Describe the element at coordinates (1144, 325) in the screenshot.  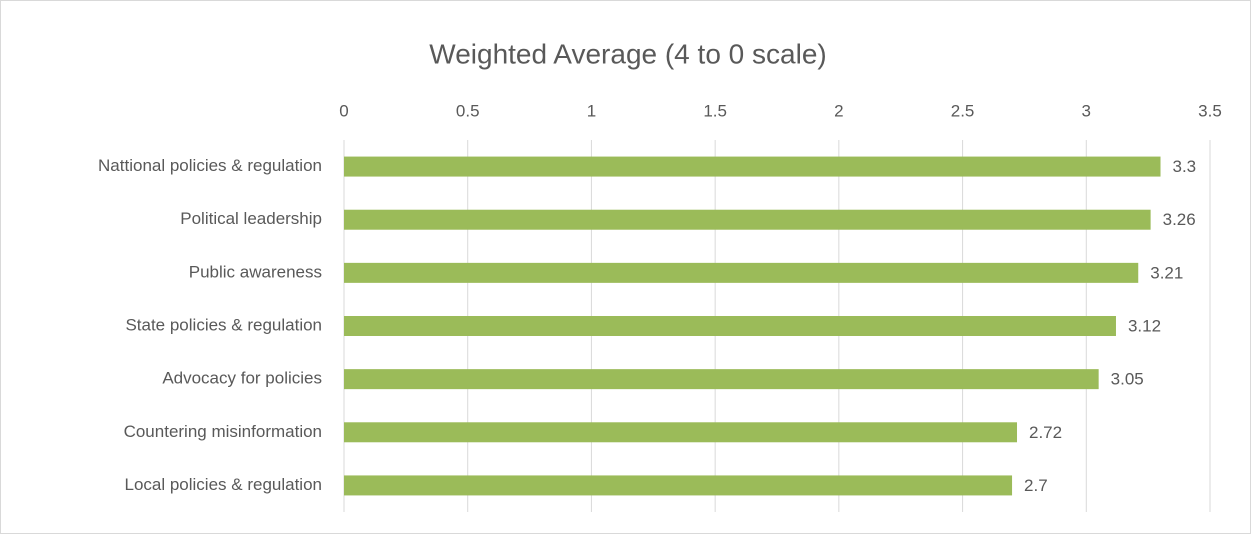
I see `data-label: 3.12` at that location.